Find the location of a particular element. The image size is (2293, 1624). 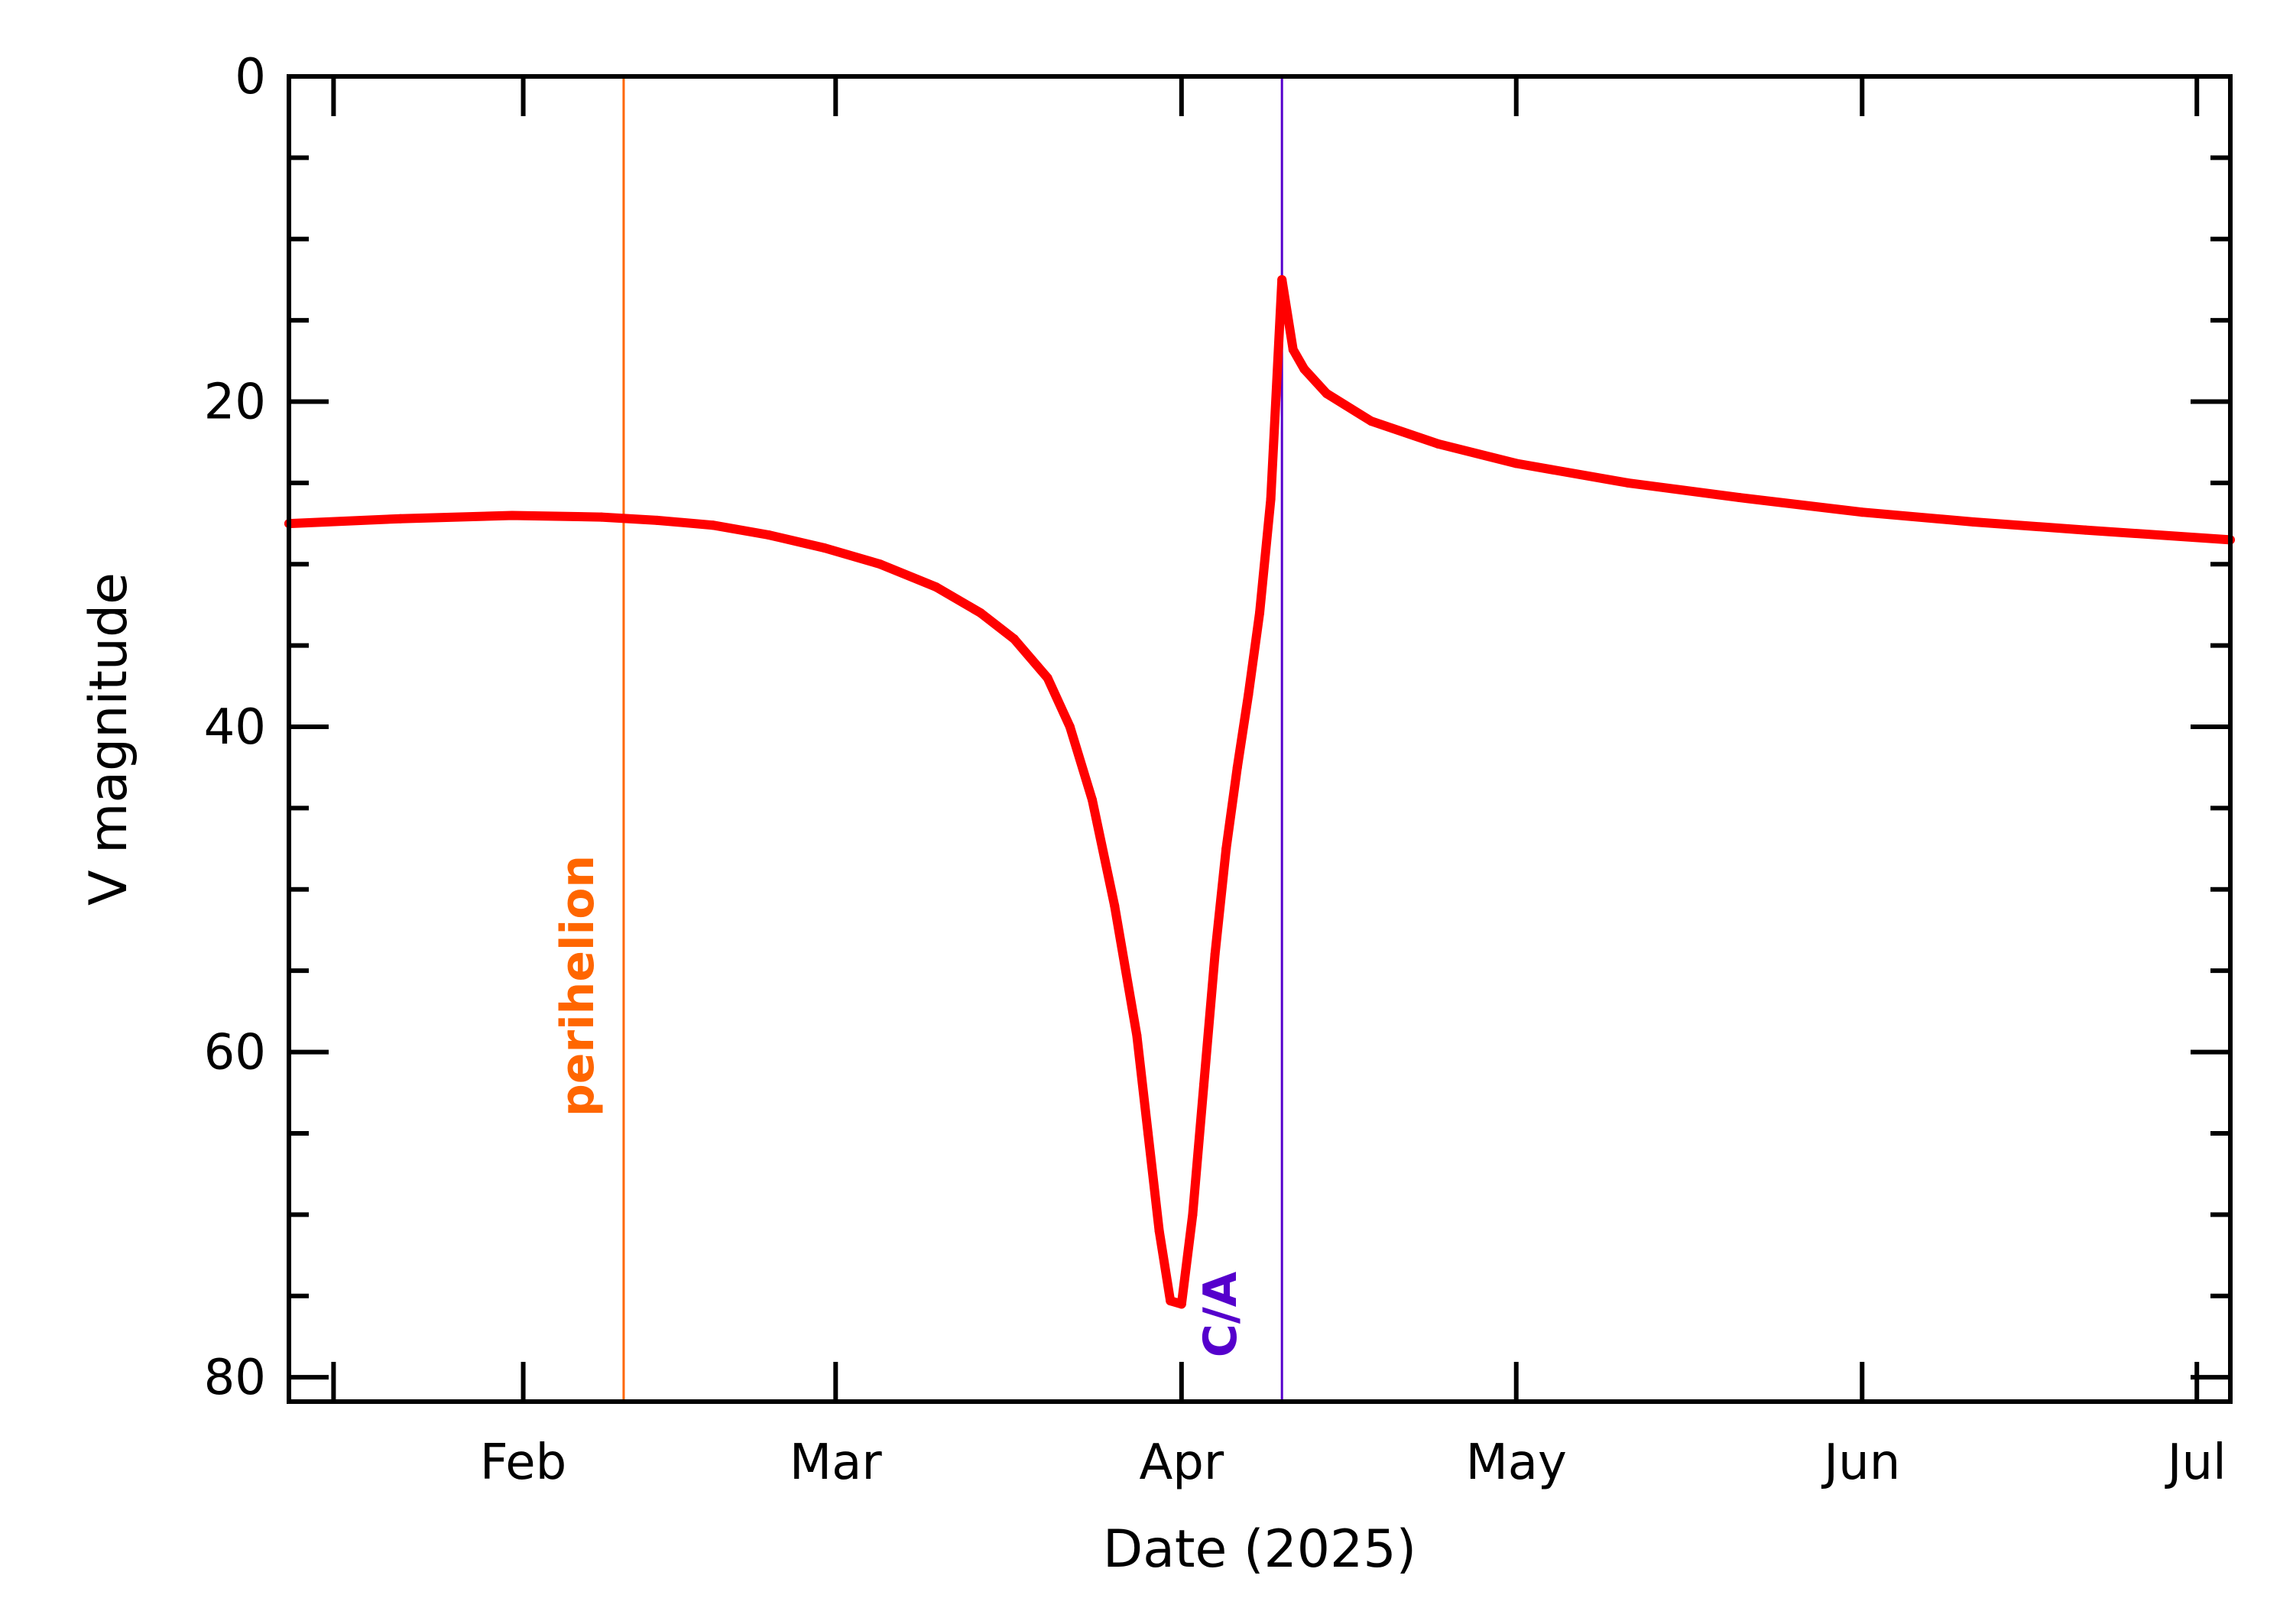

y-tick-label: 80 is located at coordinates (235, 1378).